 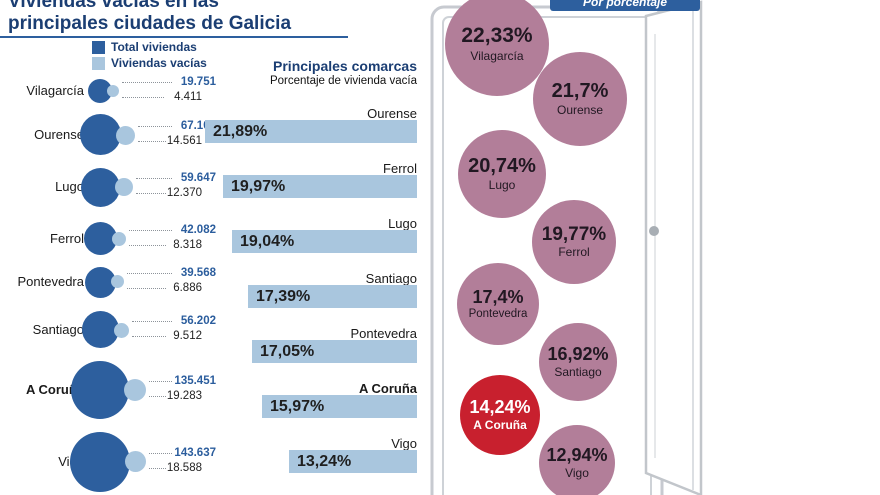 What do you see at coordinates (198, 273) in the screenshot?
I see `total-value: 39.568` at bounding box center [198, 273].